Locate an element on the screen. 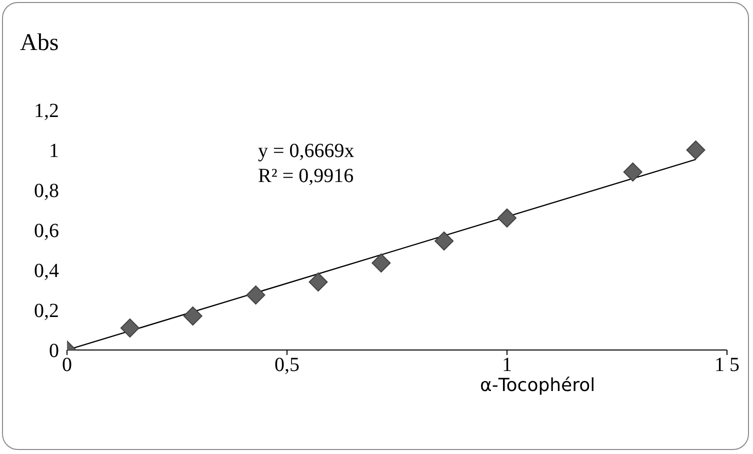 Image resolution: width=753 pixels, height=454 pixels. y-tick-label: 0,2 is located at coordinates (46, 311).